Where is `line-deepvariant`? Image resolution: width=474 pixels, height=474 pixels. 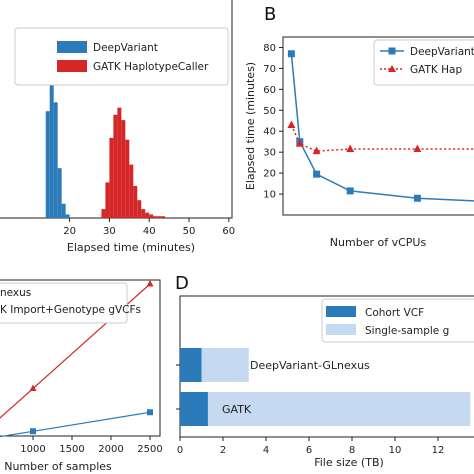 line-deepvariant is located at coordinates (382, 127).